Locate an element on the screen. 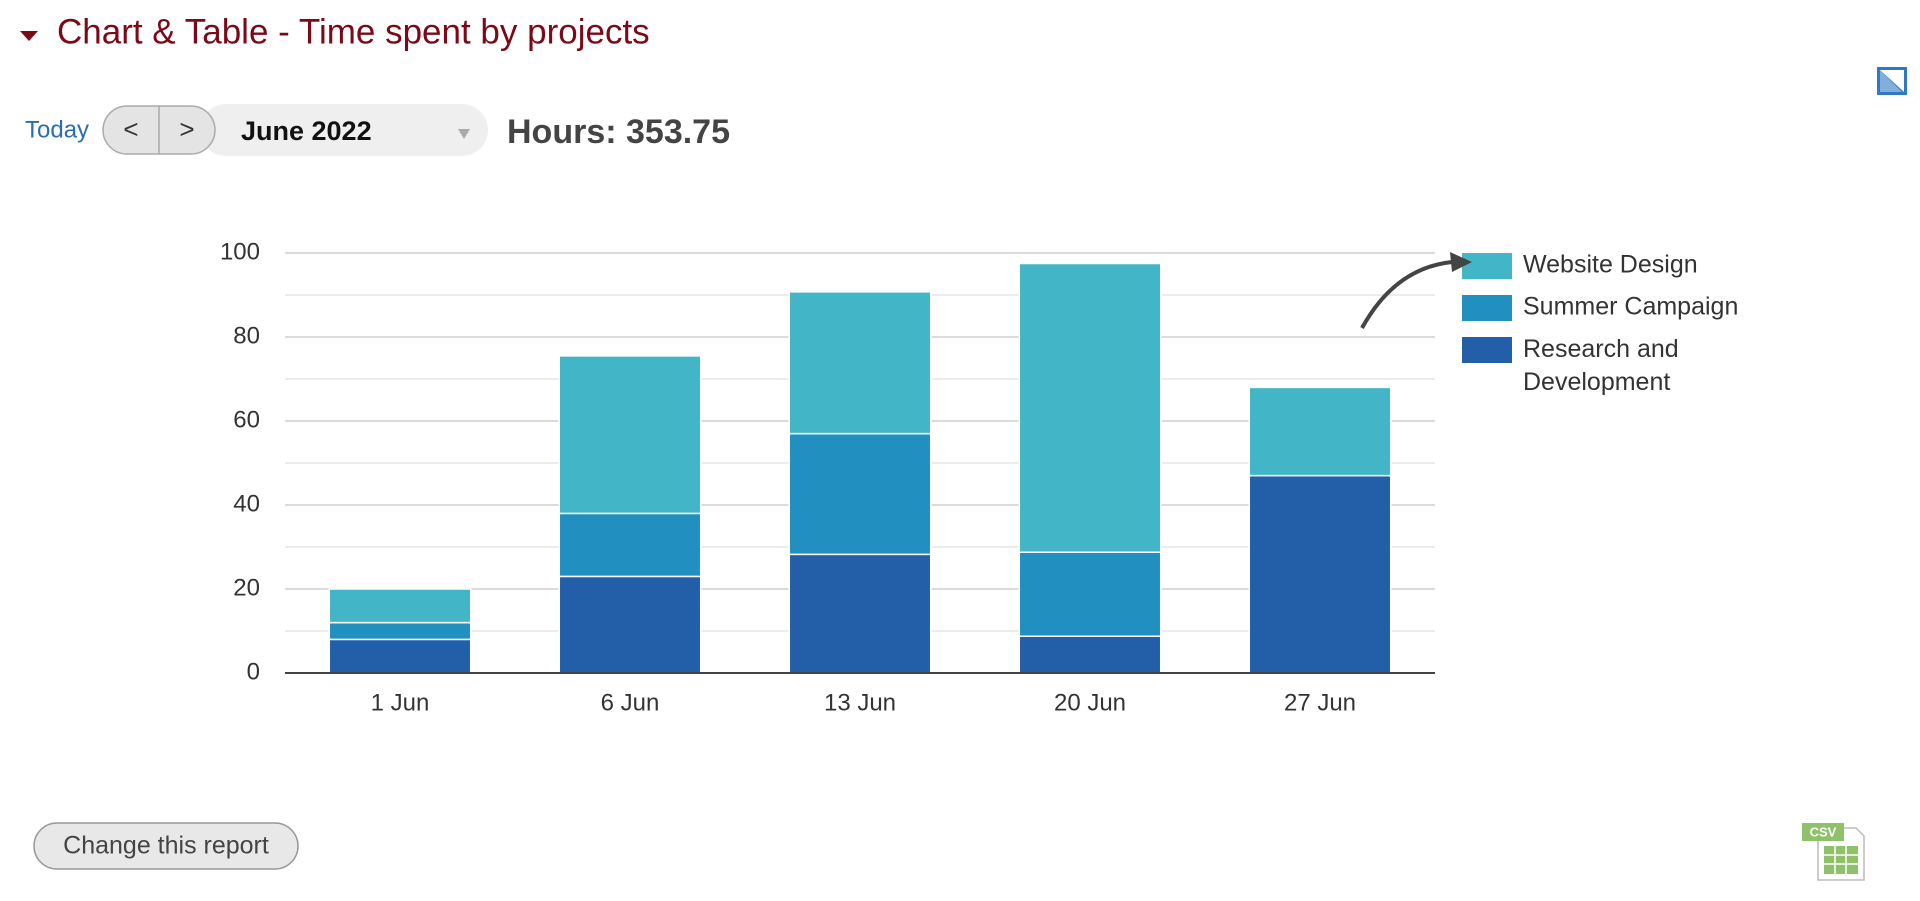  y-tick-label: 80 is located at coordinates (246, 335).